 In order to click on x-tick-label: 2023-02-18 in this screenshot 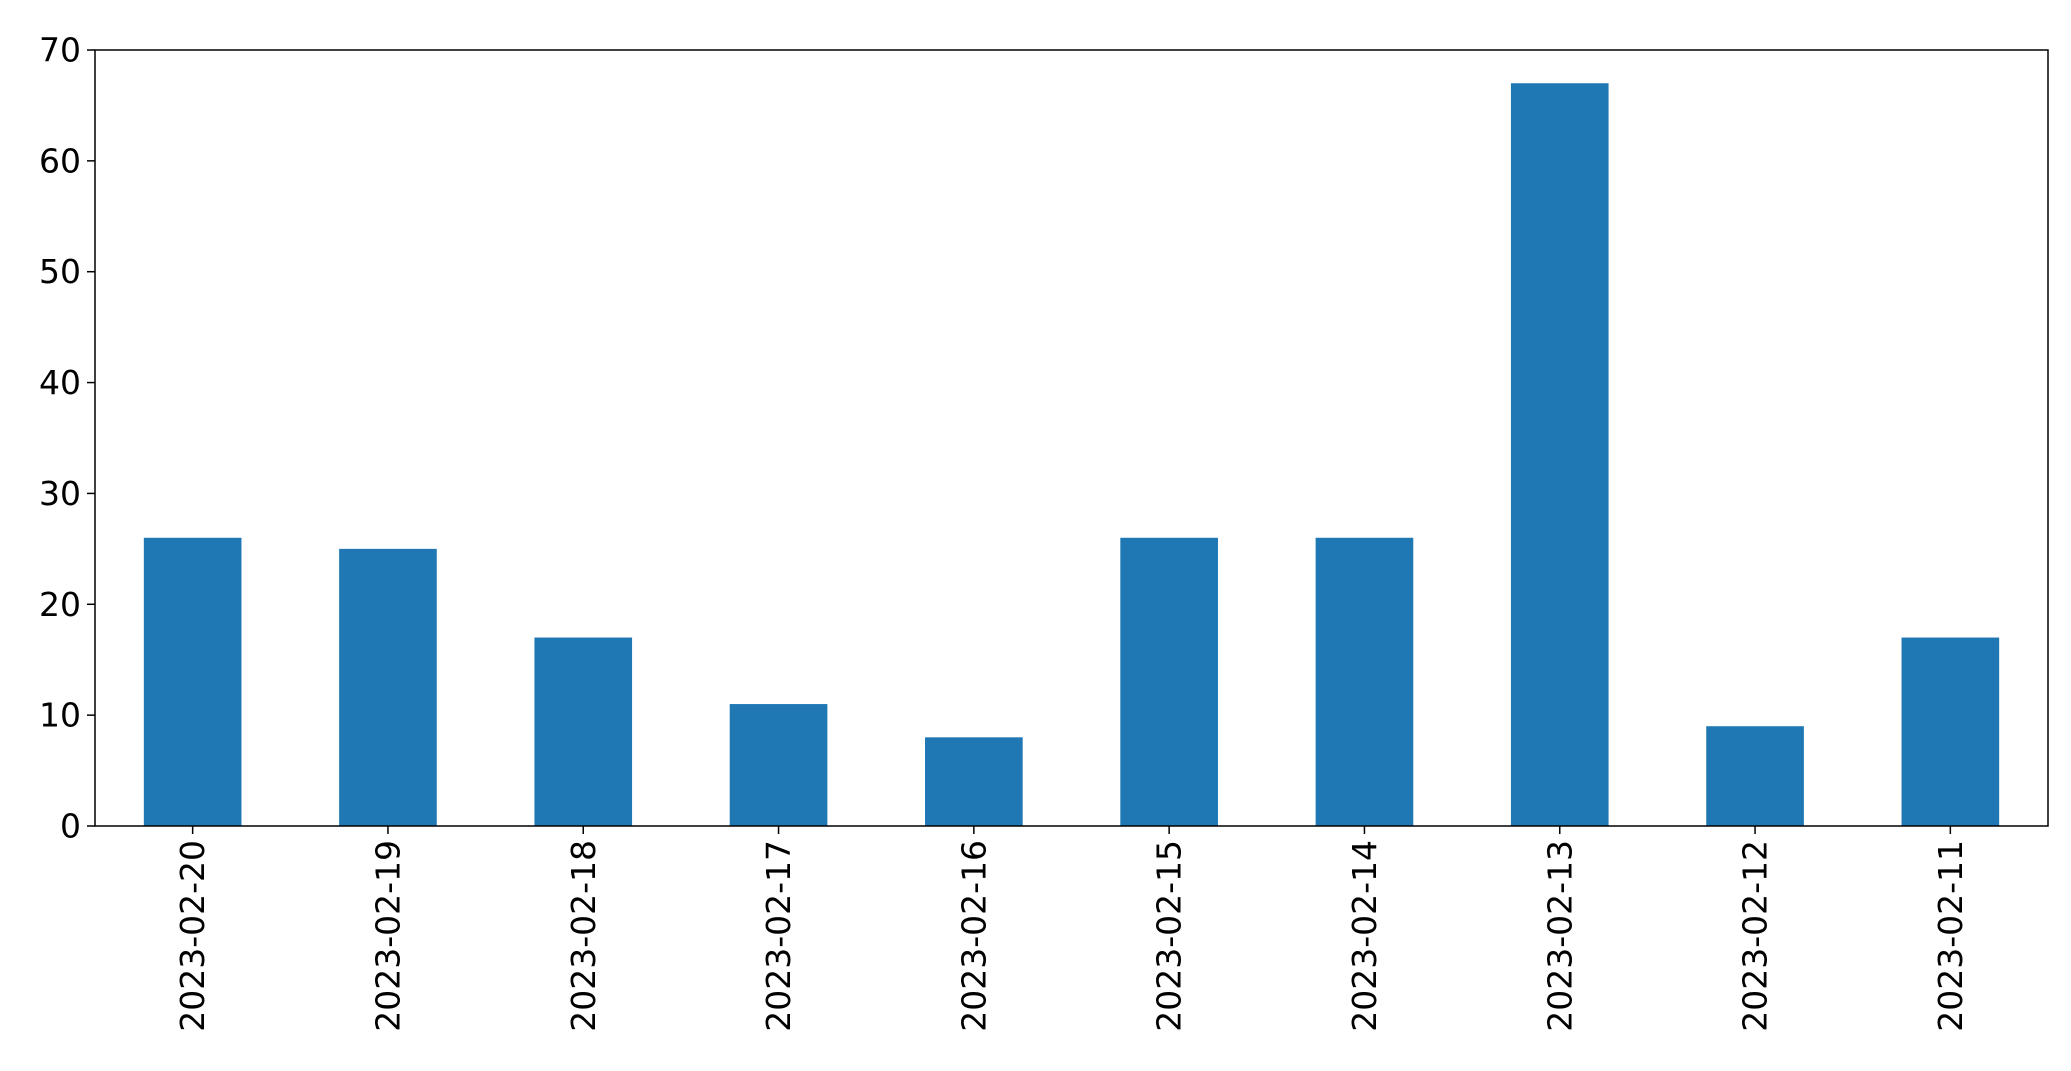, I will do `click(583, 936)`.